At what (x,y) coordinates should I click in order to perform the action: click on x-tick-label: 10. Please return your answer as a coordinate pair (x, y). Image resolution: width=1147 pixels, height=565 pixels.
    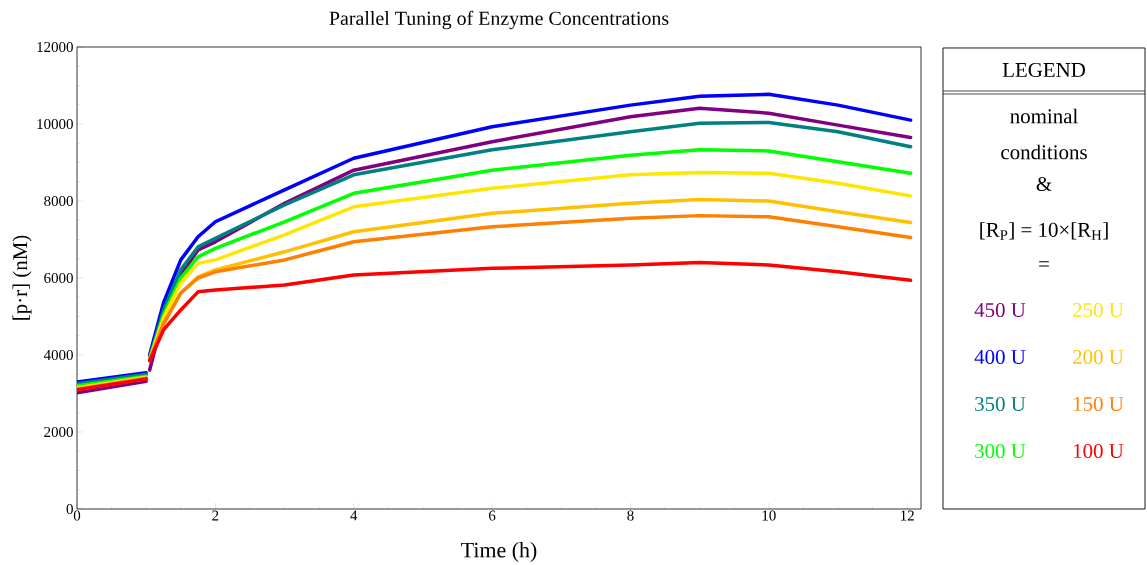
    Looking at the image, I should click on (769, 515).